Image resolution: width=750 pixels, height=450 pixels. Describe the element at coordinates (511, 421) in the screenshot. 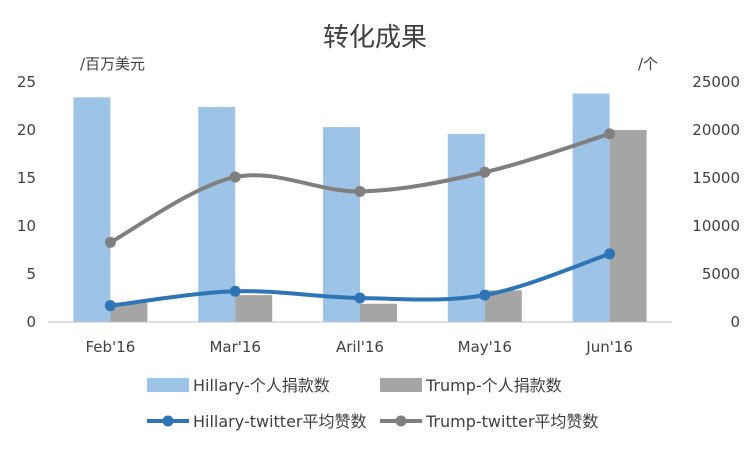

I see `legend-label: Trump-twitter平均赞数` at that location.